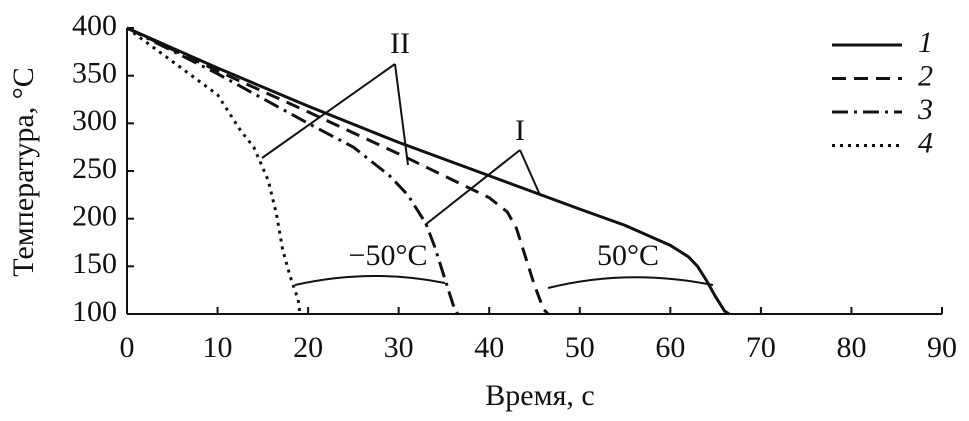 The height and width of the screenshot is (421, 969). Describe the element at coordinates (94, 25) in the screenshot. I see `y-tick-label: 400` at that location.